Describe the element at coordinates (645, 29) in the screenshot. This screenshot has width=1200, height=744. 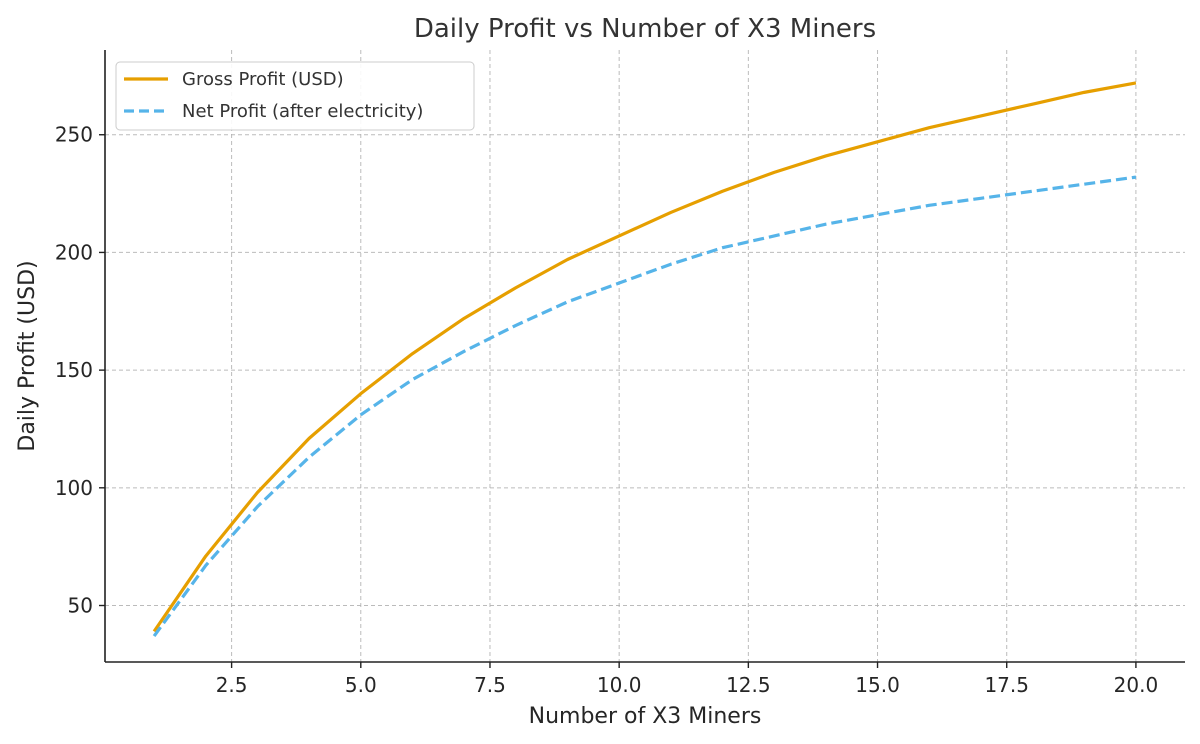
I see `chart-title: Daily Profit vs Number of X3 Miners` at that location.